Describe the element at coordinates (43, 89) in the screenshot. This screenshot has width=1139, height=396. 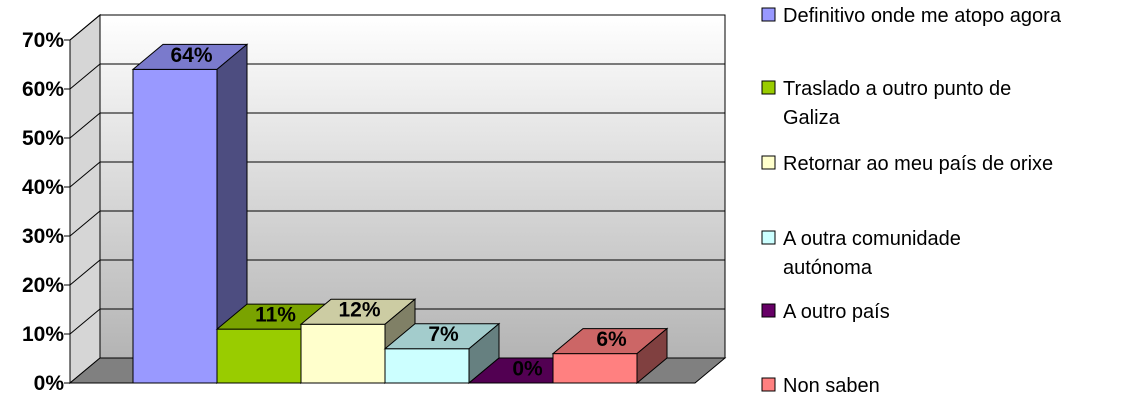
I see `y-tick-label: 60%` at that location.